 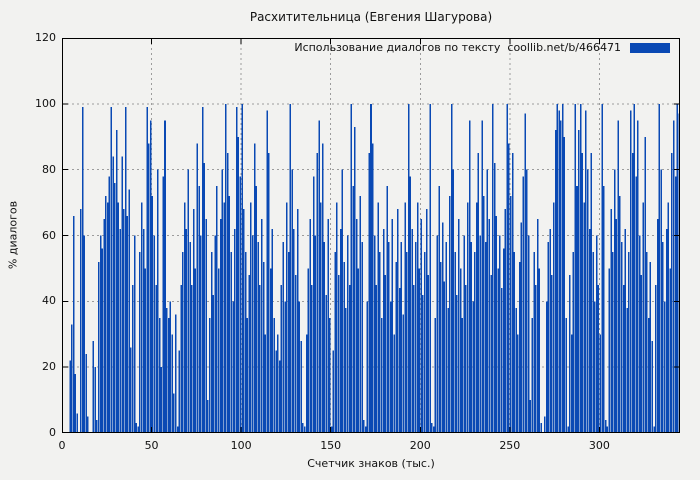 What do you see at coordinates (45, 37) in the screenshot?
I see `y-tick-label: 120` at bounding box center [45, 37].